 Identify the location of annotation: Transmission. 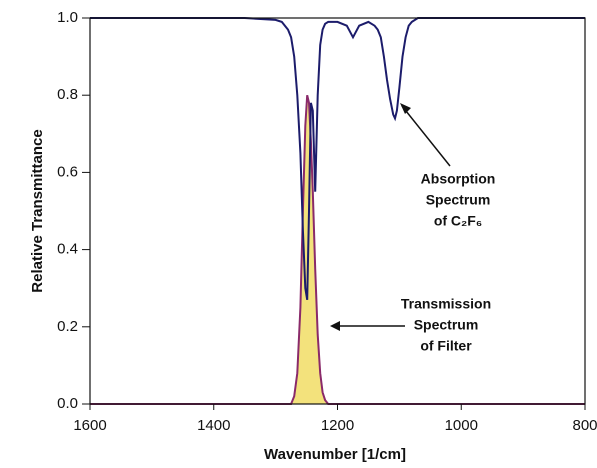
(446, 304).